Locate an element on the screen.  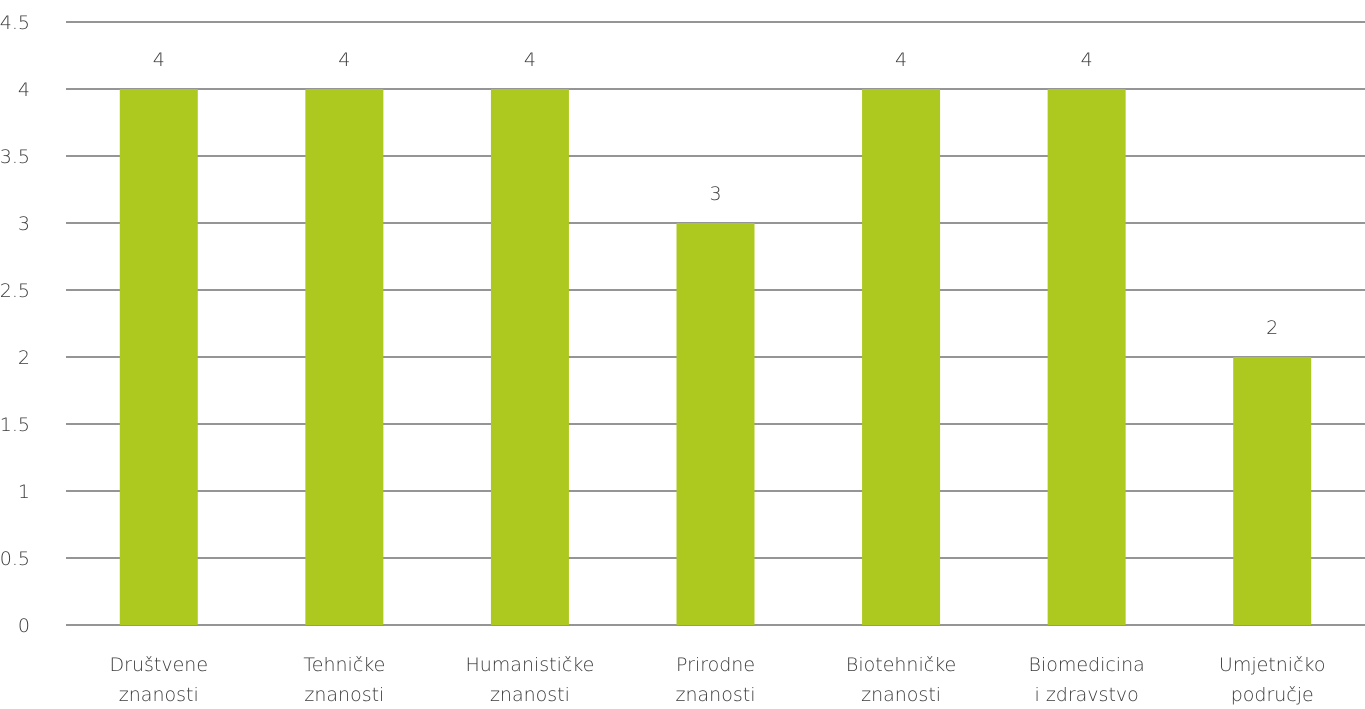
category-label: područje is located at coordinates (1272, 695).